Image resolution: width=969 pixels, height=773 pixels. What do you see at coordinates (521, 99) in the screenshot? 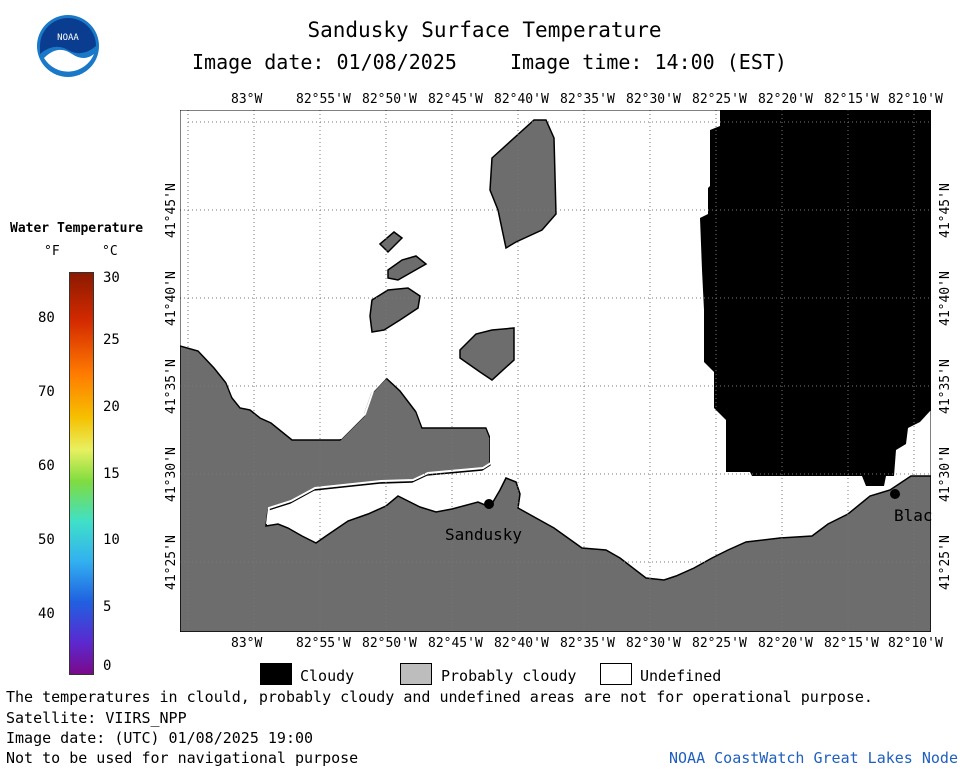
I see `lon-label-top: 82°40'W` at bounding box center [521, 99].